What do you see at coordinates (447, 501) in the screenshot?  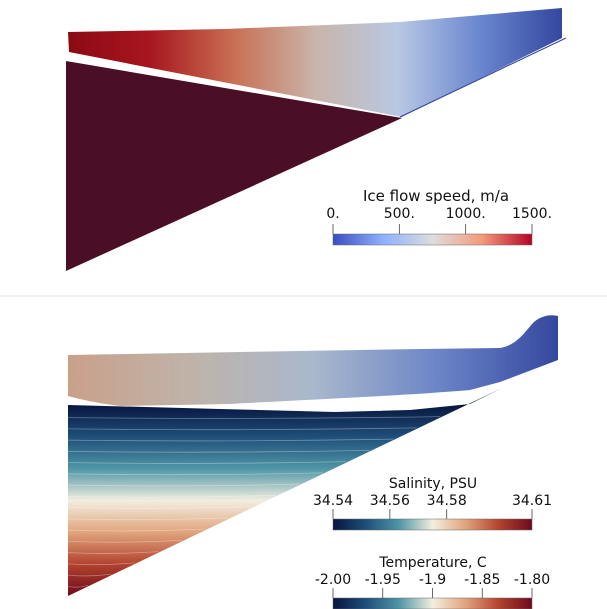 I see `colorbar-salinity-tick-label: 34.58` at bounding box center [447, 501].